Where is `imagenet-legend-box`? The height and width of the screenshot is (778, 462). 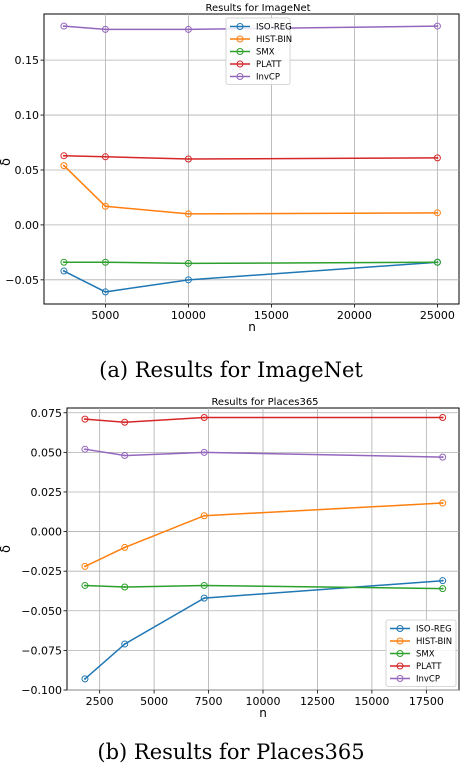
imagenet-legend-box is located at coordinates (258, 51).